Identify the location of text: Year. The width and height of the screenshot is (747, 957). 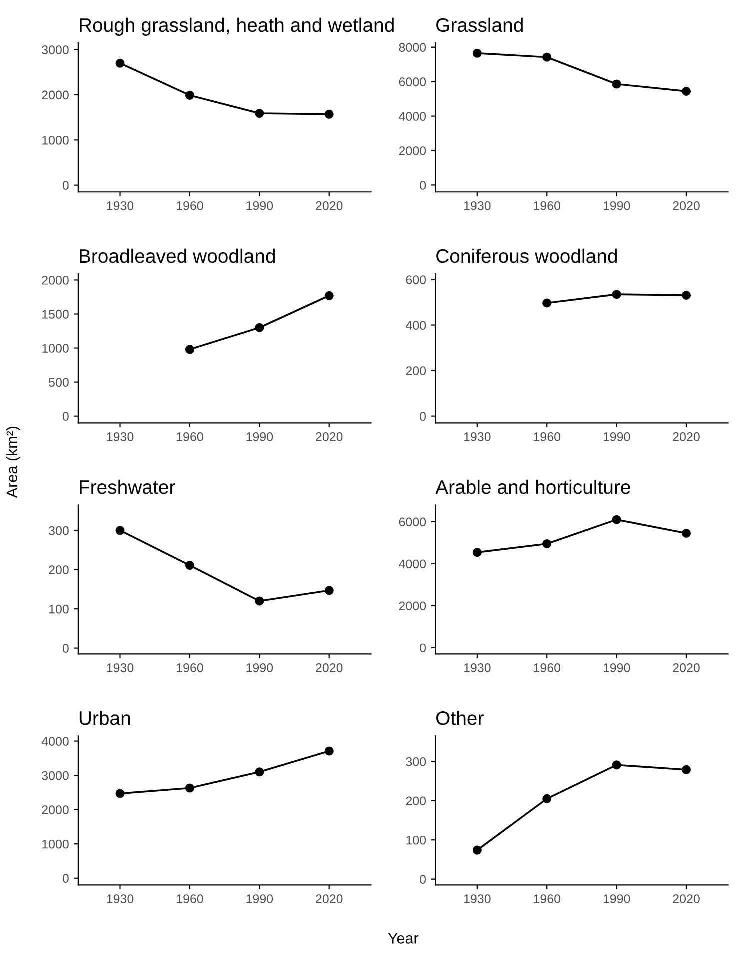
(403, 938).